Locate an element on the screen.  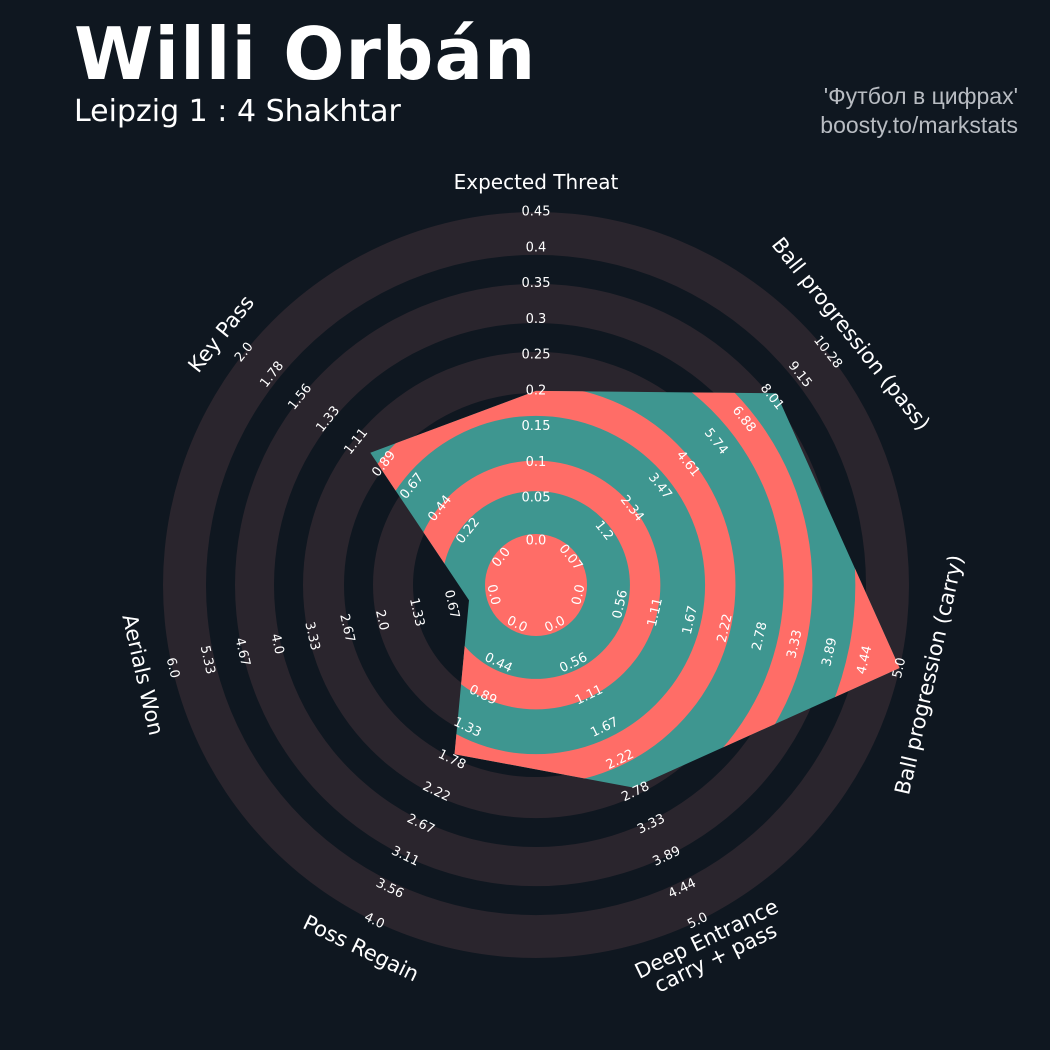
credit-link: boosty.to/markstats is located at coordinates (919, 125).